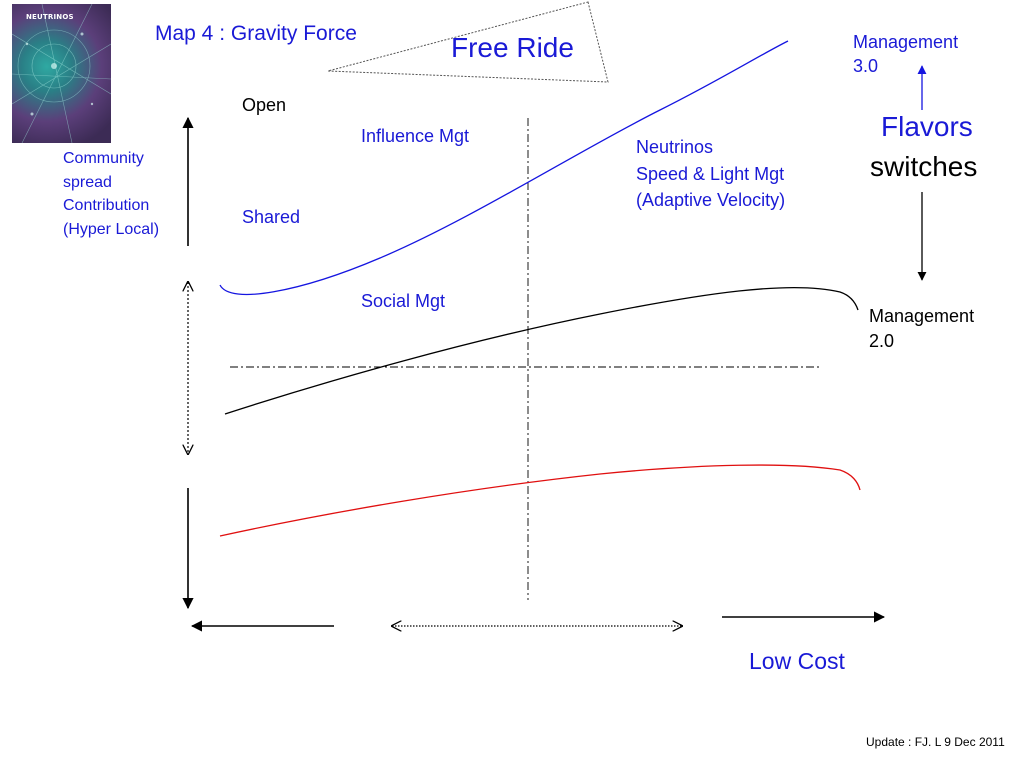  Describe the element at coordinates (922, 316) in the screenshot. I see `management-2-line: Management` at that location.